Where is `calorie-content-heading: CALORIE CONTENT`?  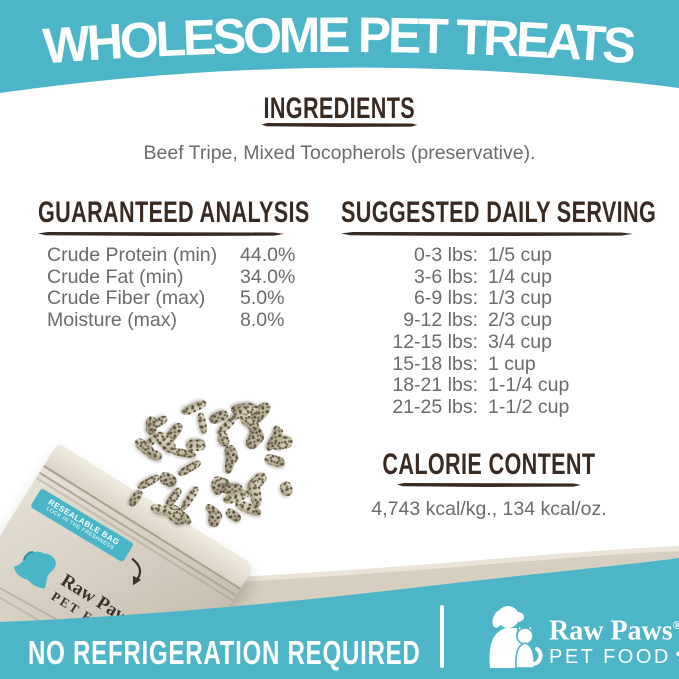
calorie-content-heading: CALORIE CONTENT is located at coordinates (489, 464).